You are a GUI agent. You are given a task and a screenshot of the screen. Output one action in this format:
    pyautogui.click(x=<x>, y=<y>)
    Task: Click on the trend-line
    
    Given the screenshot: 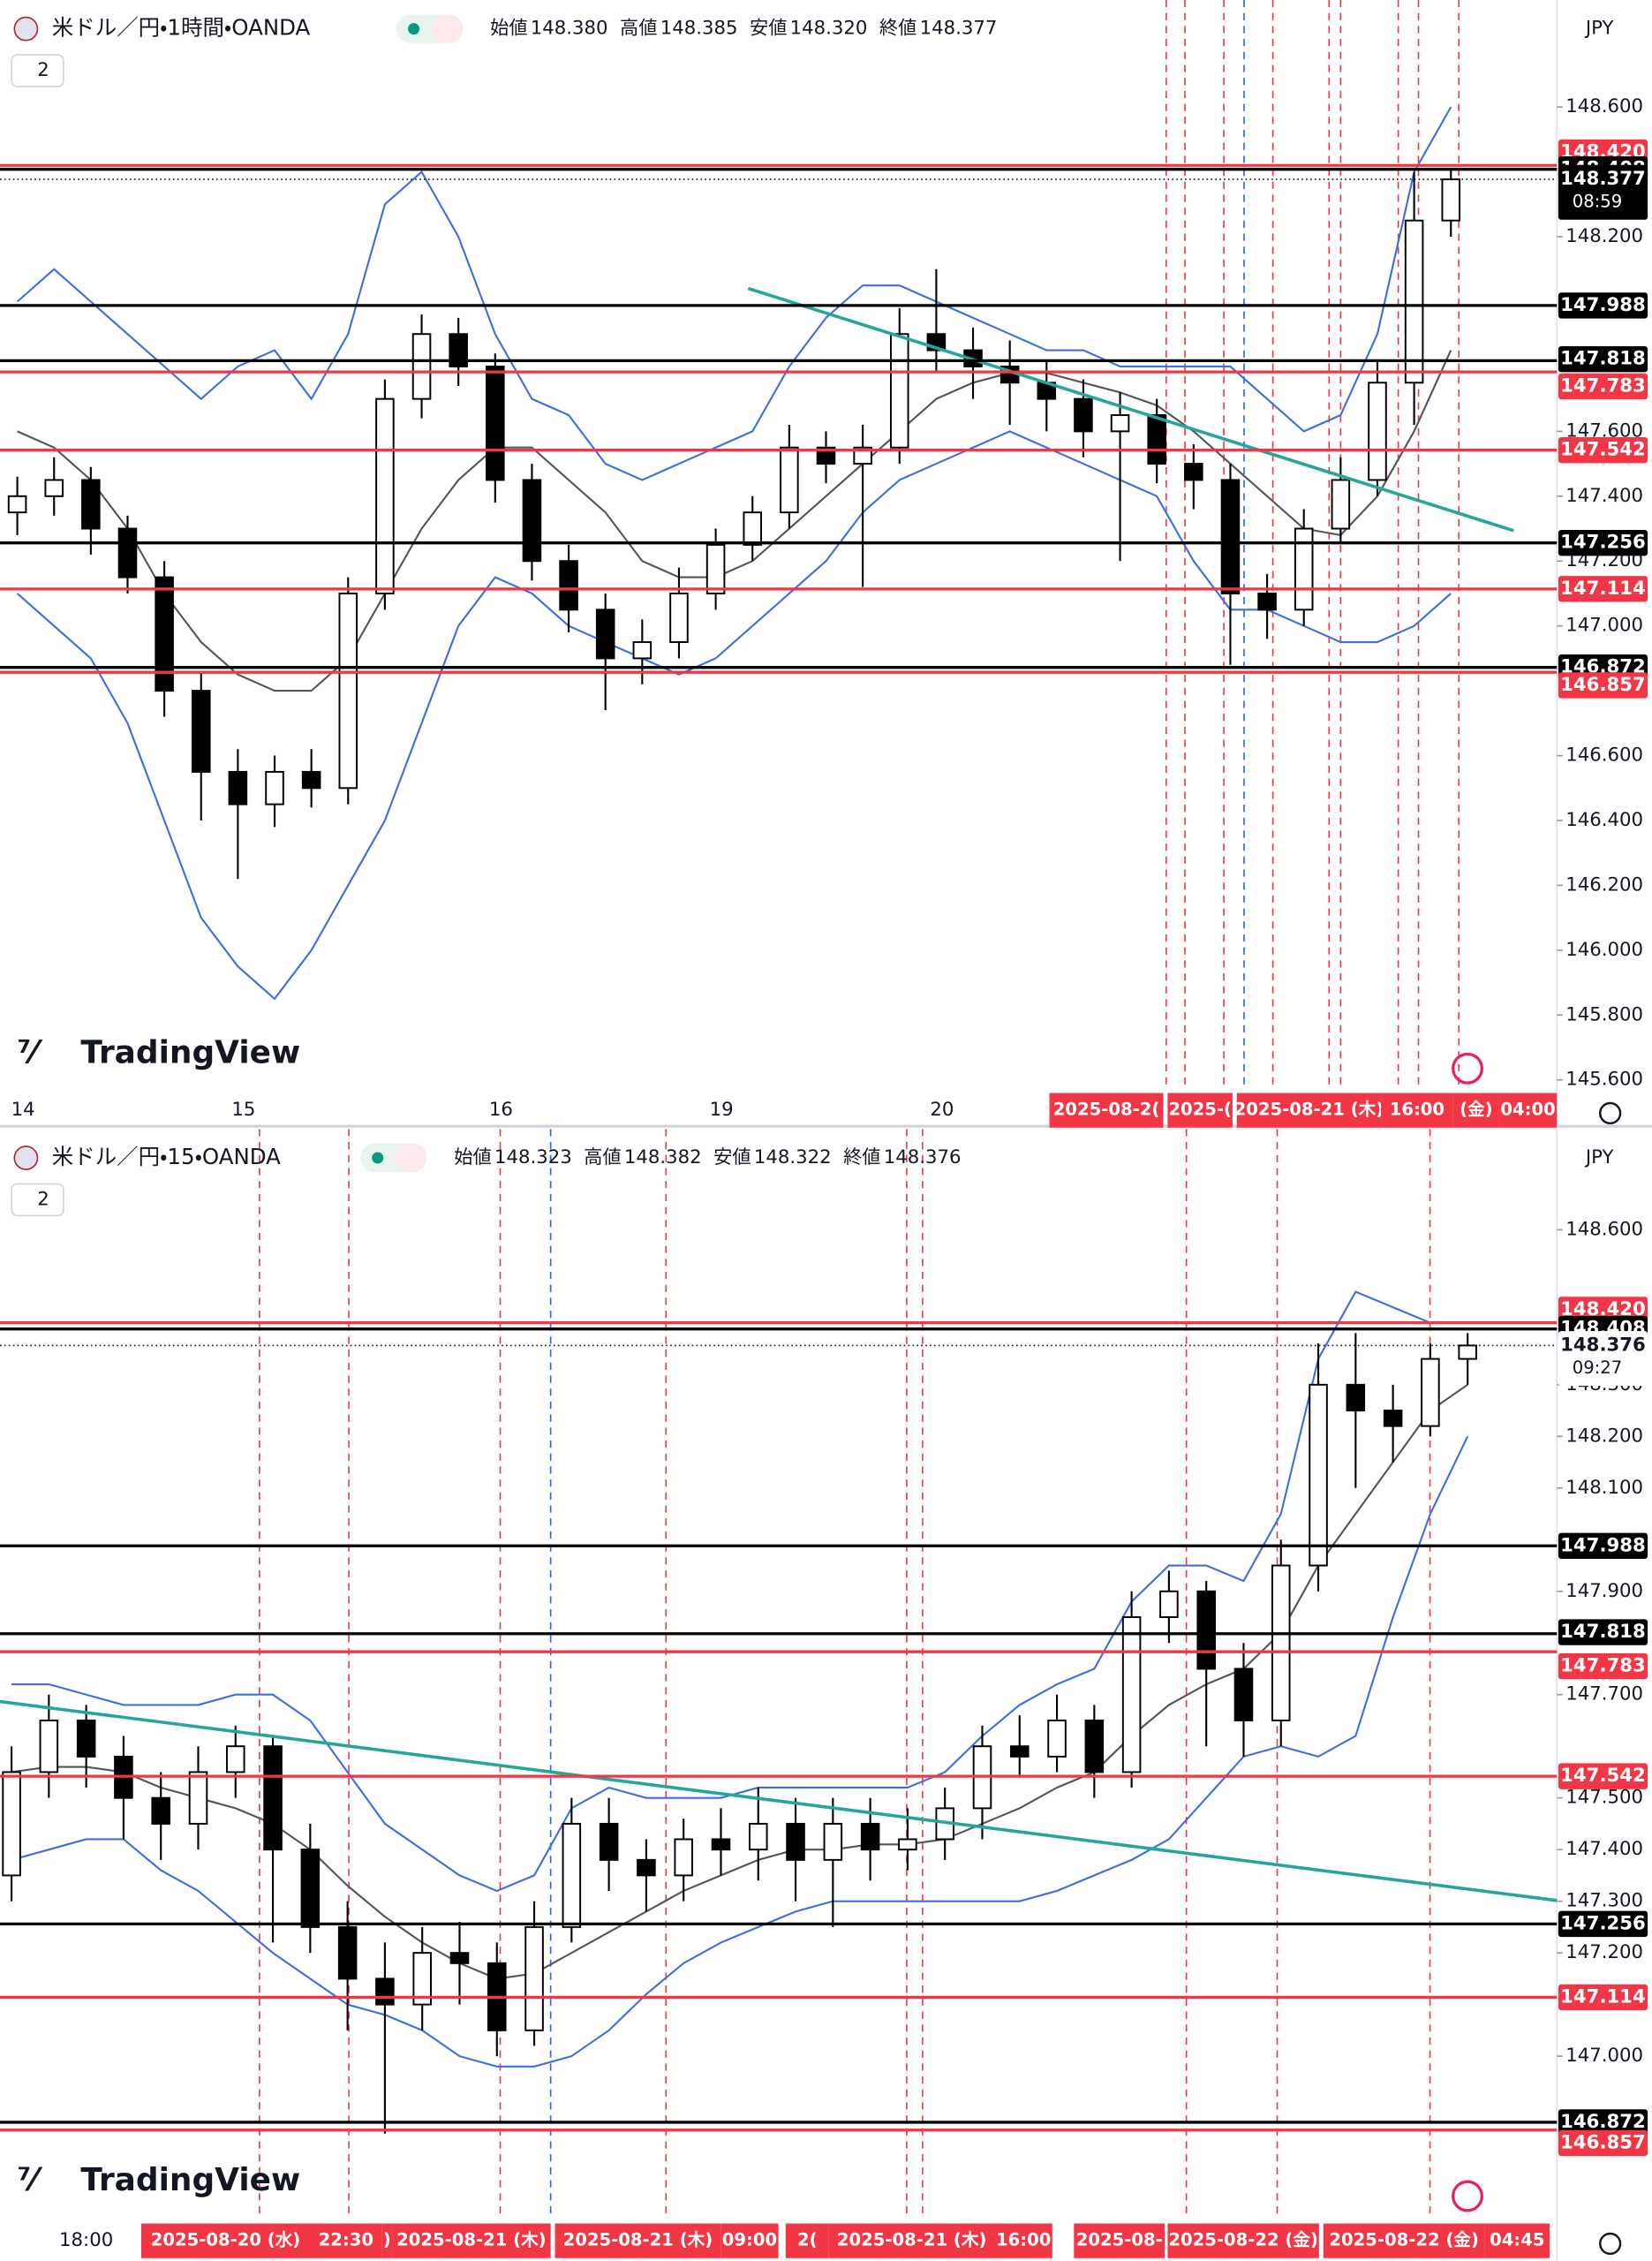 What is the action you would take?
    pyautogui.click(x=1130, y=409)
    